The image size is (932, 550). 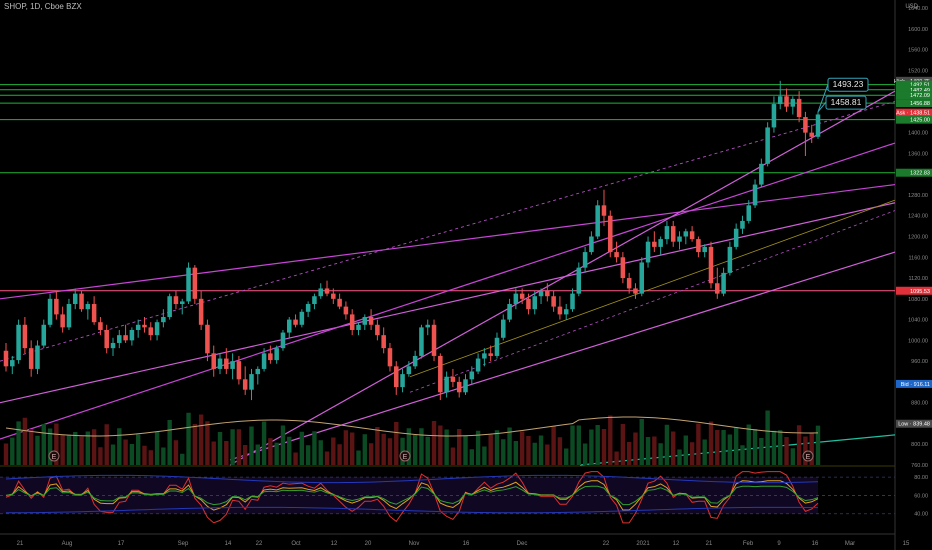 What do you see at coordinates (920, 86) in the screenshot?
I see `price-tag-label: 1492.51` at bounding box center [920, 86].